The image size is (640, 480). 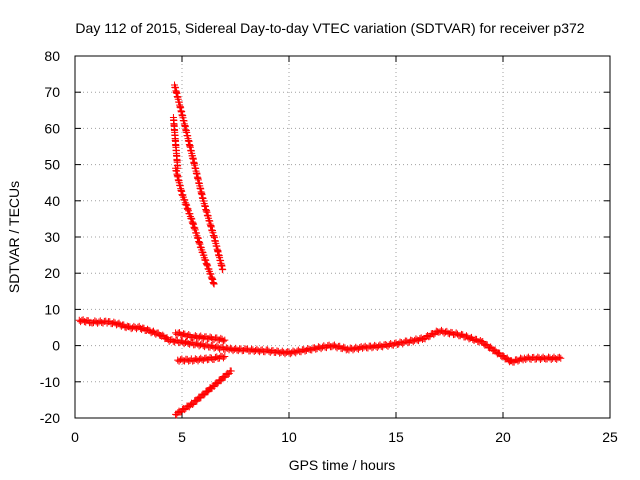 I want to click on series-arc-steep-c, so click(x=175, y=143).